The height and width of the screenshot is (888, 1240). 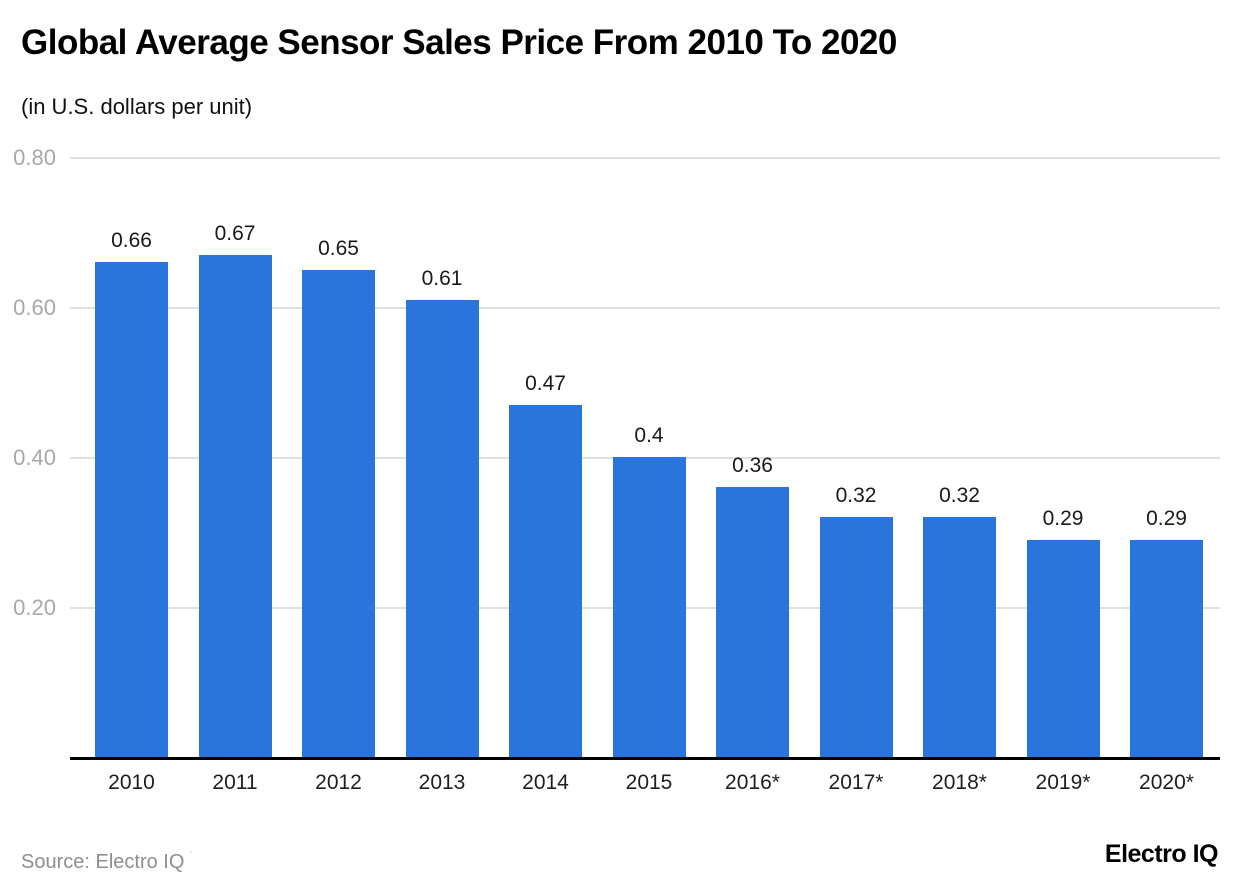 What do you see at coordinates (34, 157) in the screenshot?
I see `y-tick-label: 0.80` at bounding box center [34, 157].